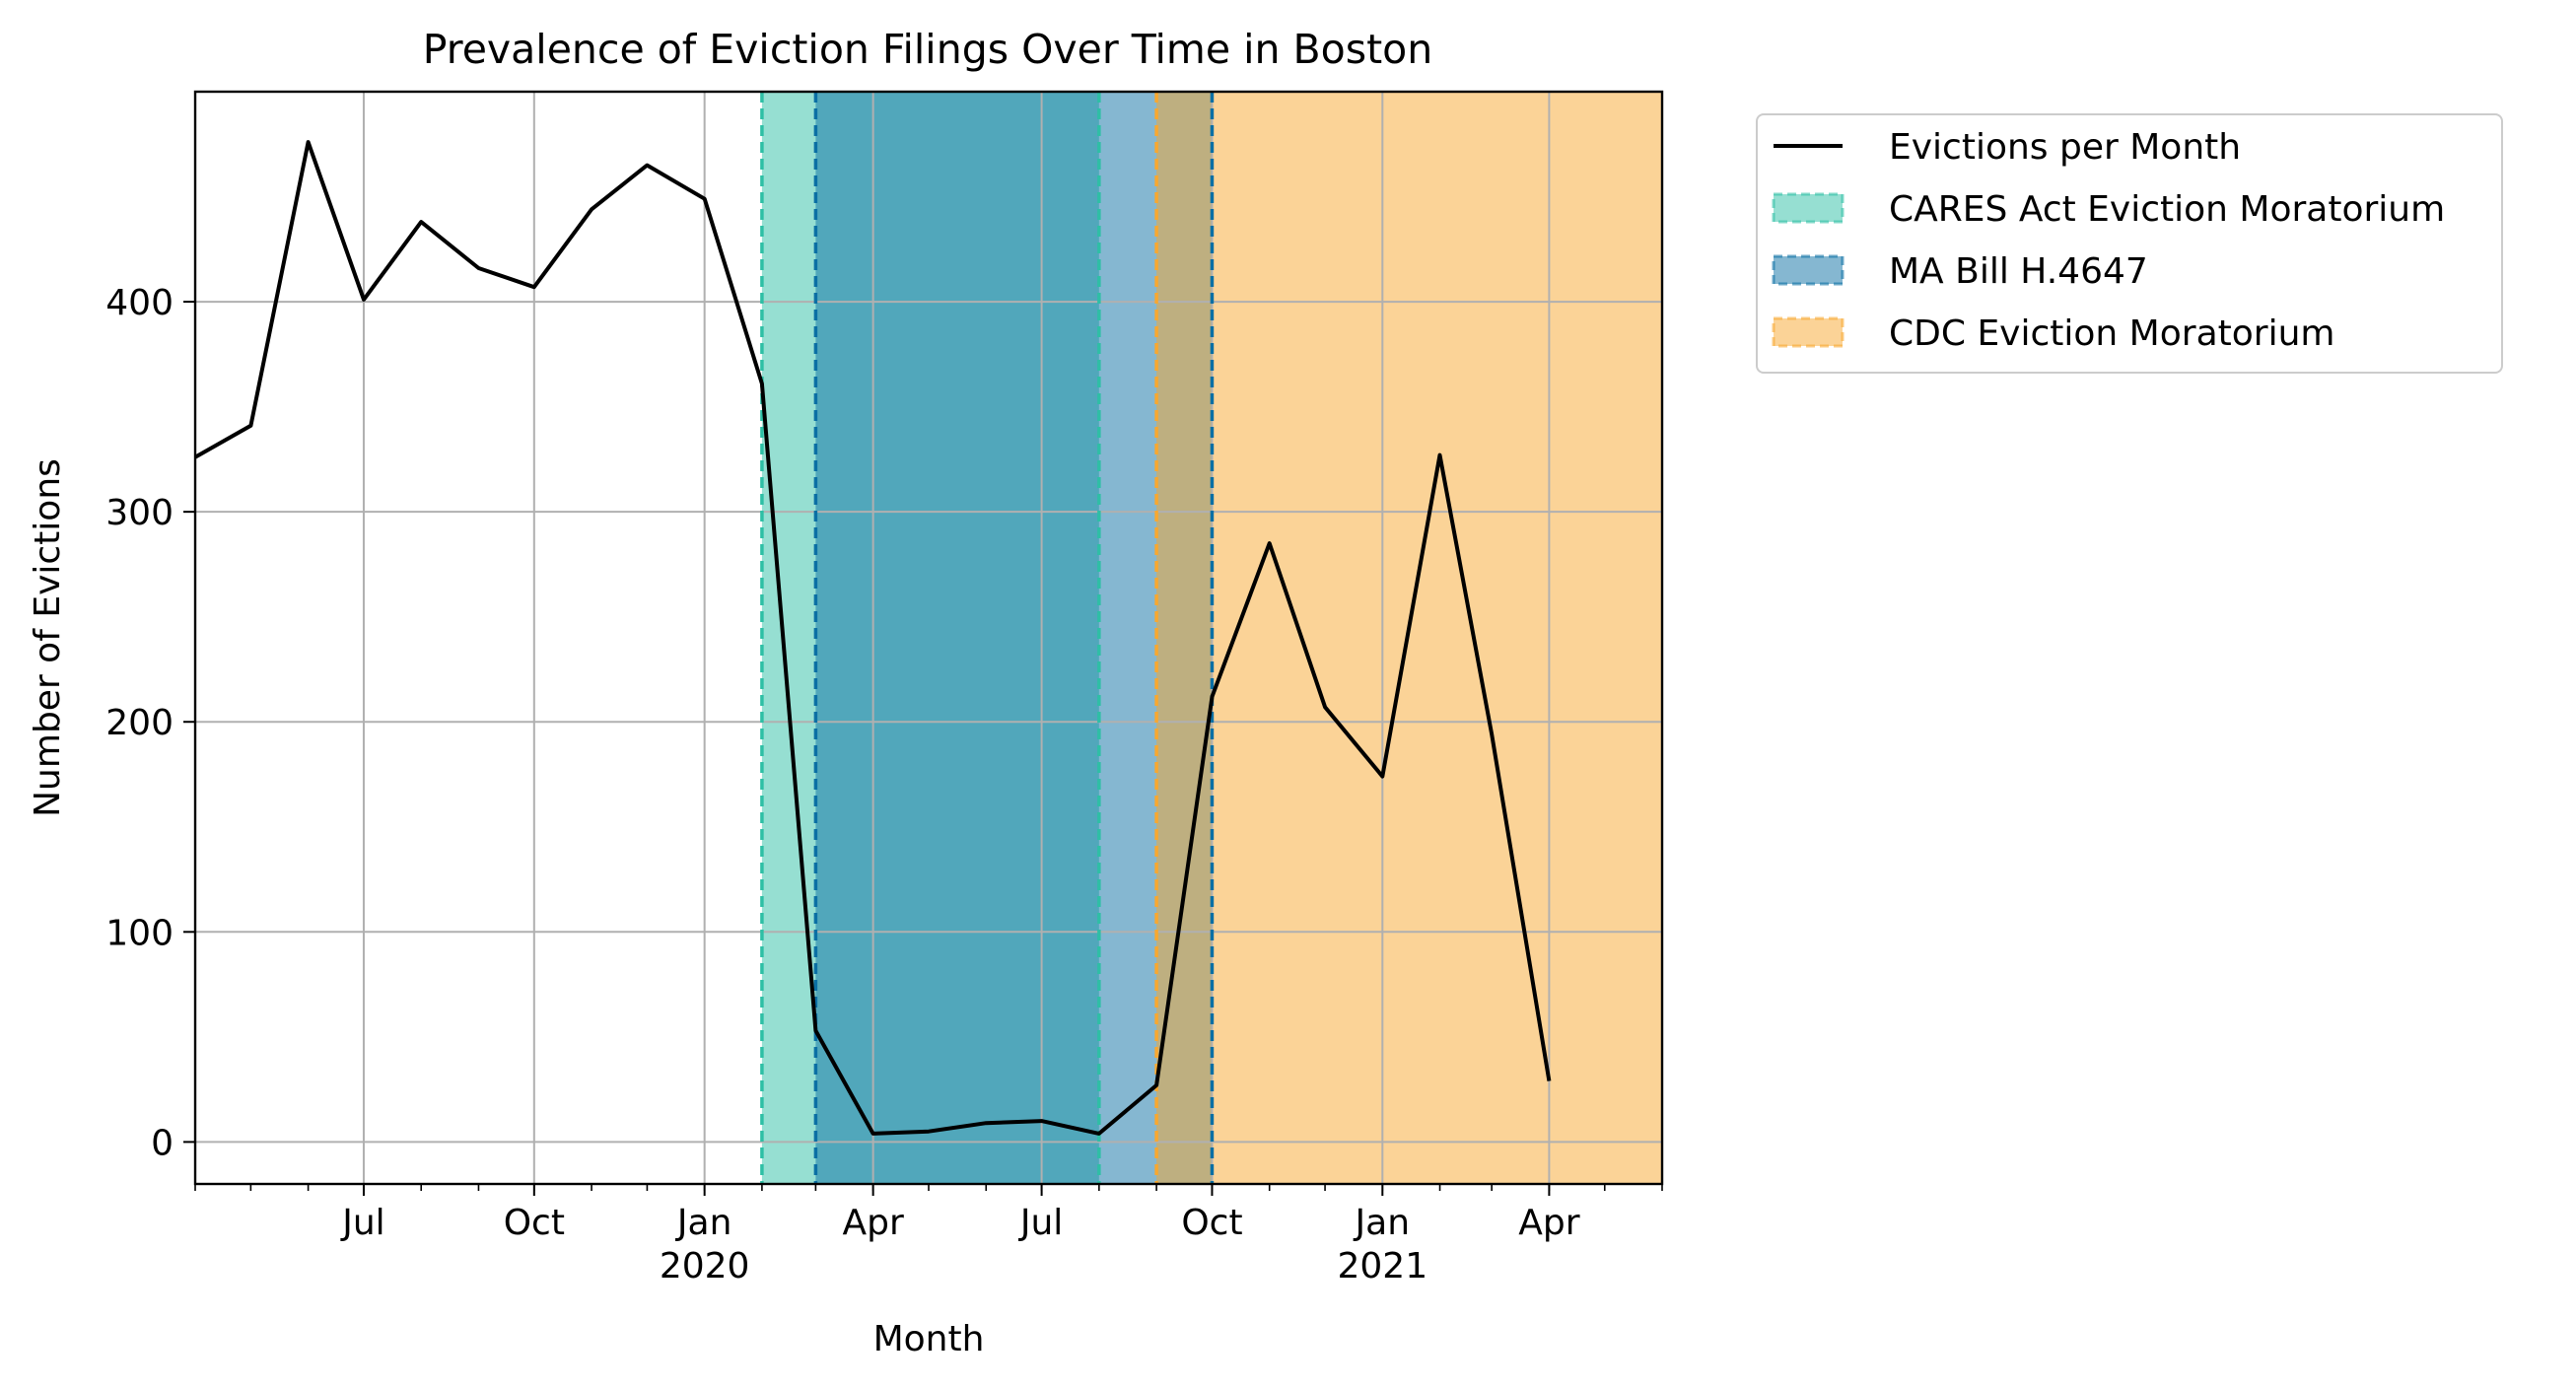  Describe the element at coordinates (48, 637) in the screenshot. I see `y-axis-label: Number of Evictions` at that location.